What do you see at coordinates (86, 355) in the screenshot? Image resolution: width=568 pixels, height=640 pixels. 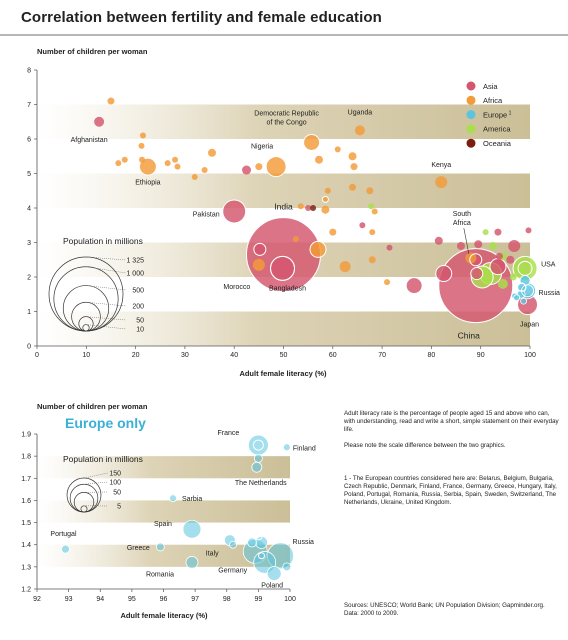 I see `x-tick-label: 10` at bounding box center [86, 355].